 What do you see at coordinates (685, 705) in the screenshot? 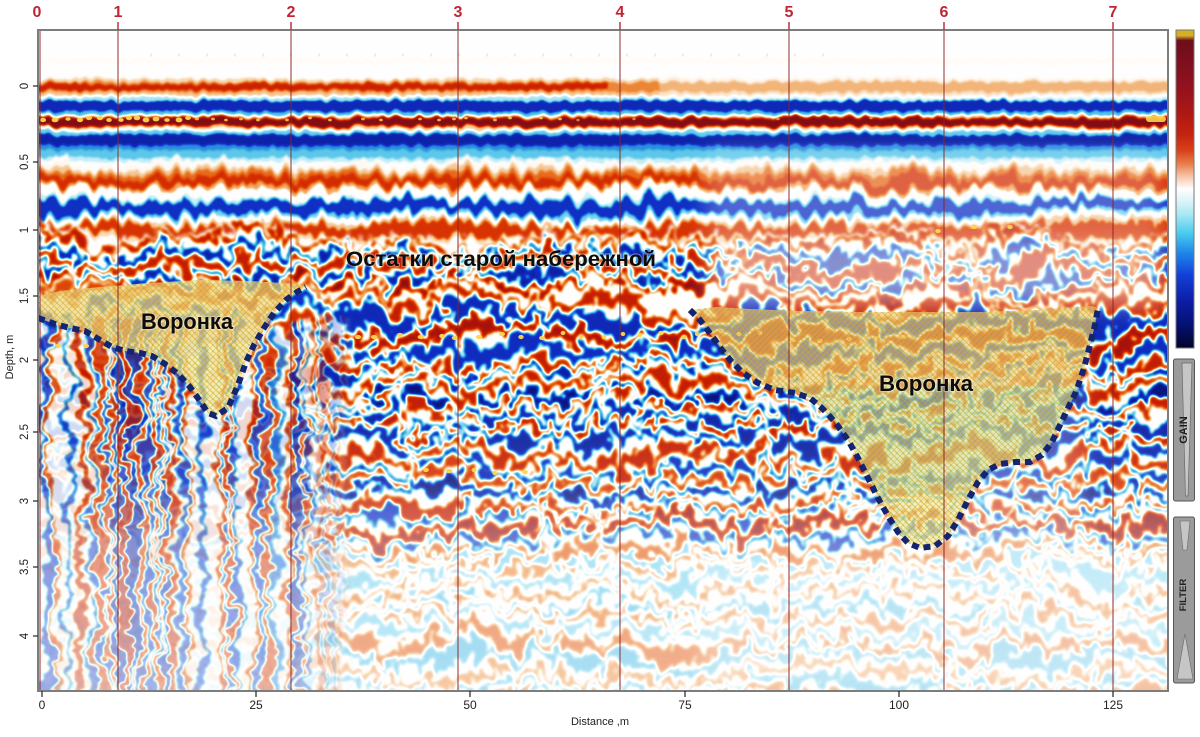
I see `svg-text: 75` at bounding box center [685, 705].